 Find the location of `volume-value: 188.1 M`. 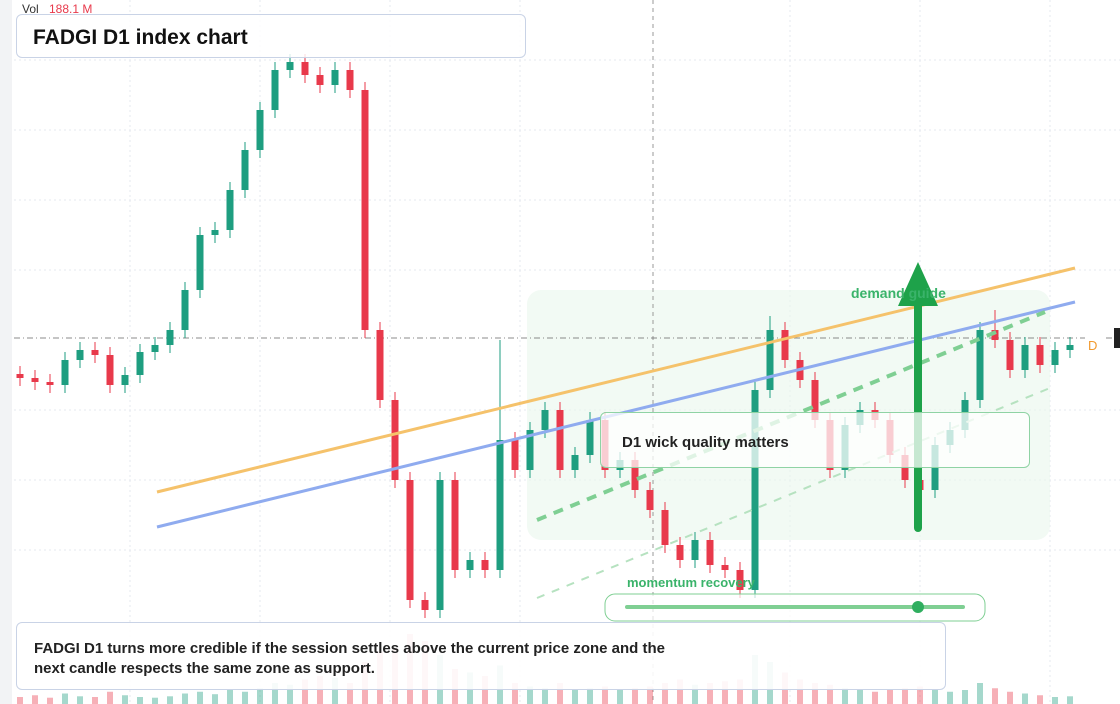

volume-value: 188.1 M is located at coordinates (70, 9).